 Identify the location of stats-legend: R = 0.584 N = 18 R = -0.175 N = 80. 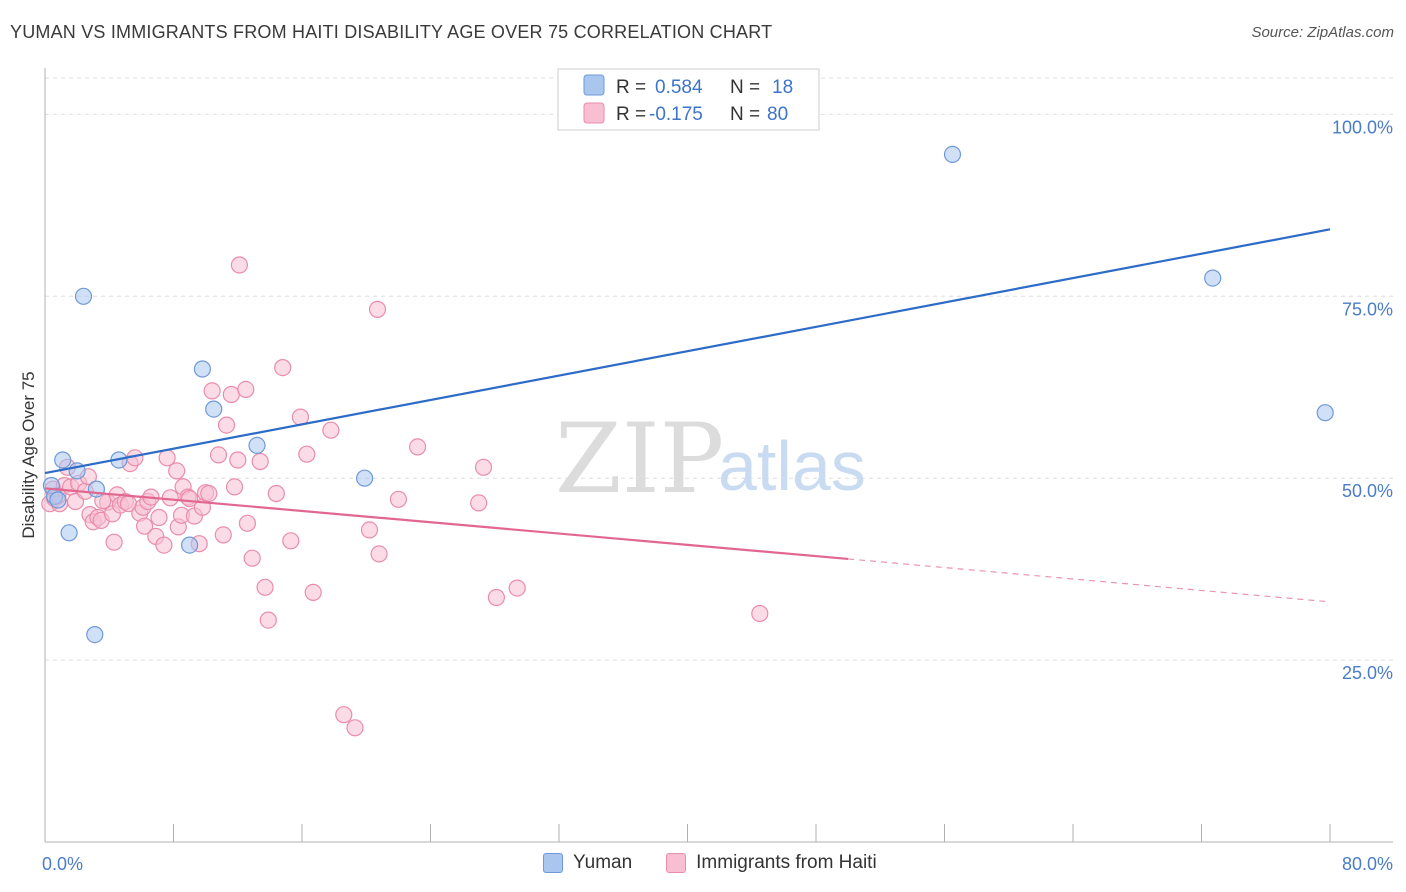
(688, 99).